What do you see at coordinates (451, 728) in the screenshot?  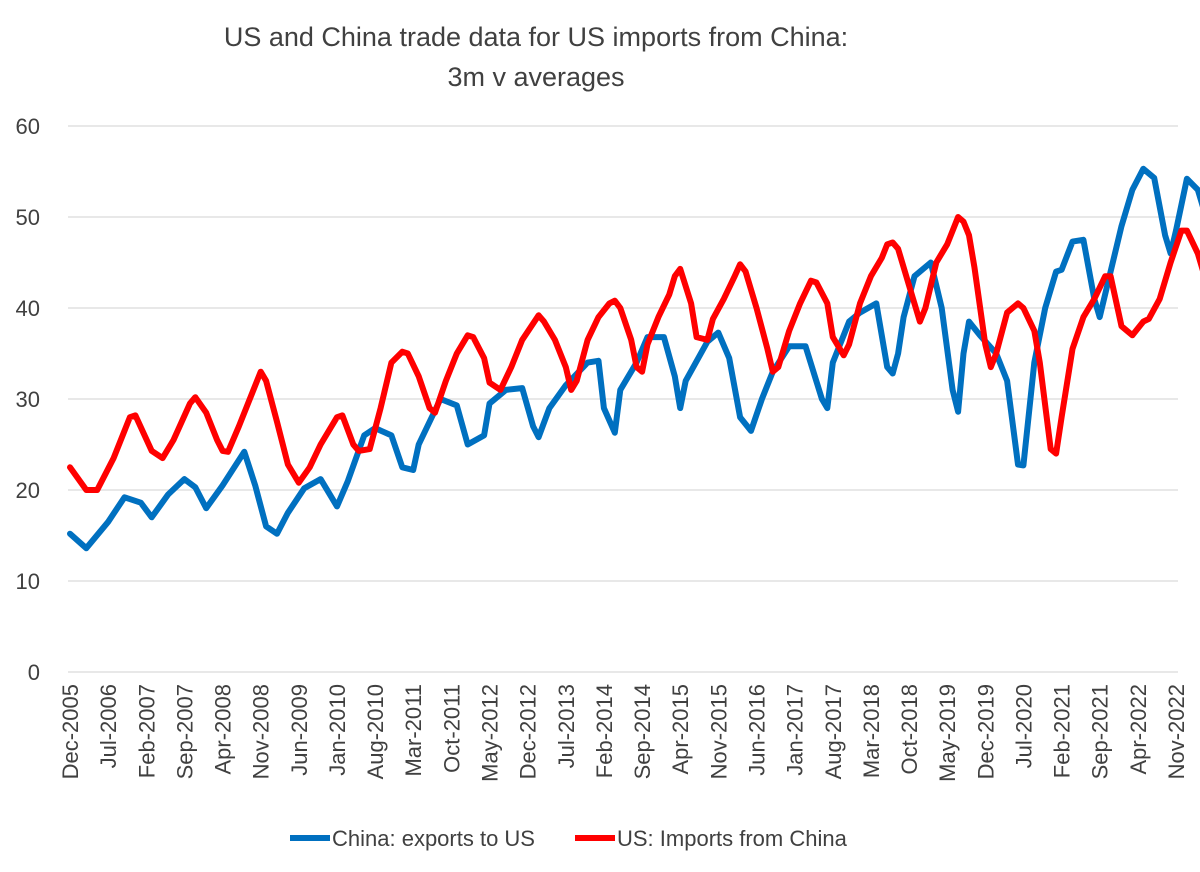 I see `x-tick-label: Oct-2011` at bounding box center [451, 728].